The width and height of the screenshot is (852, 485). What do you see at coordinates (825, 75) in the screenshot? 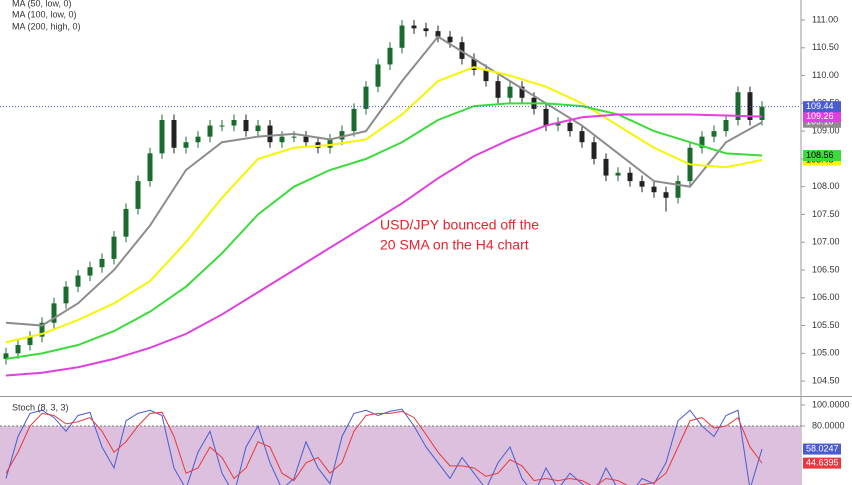
I see `y-tick-label: 110.00` at bounding box center [825, 75].